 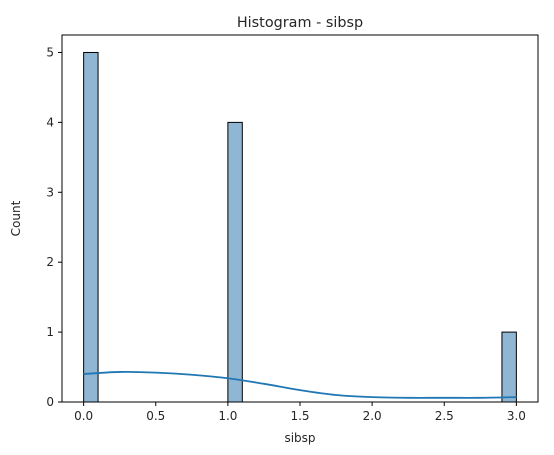 I want to click on y-tick-label: 2, so click(x=50, y=262).